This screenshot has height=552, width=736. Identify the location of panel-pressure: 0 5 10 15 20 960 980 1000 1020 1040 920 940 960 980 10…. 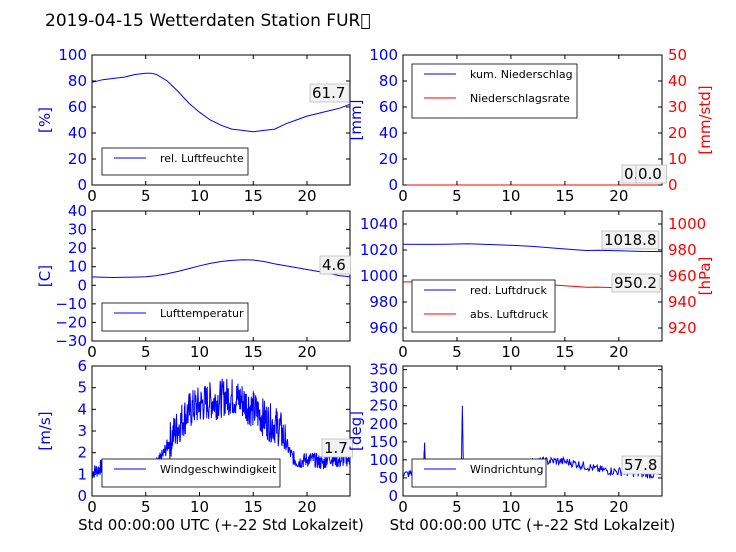
(537, 285).